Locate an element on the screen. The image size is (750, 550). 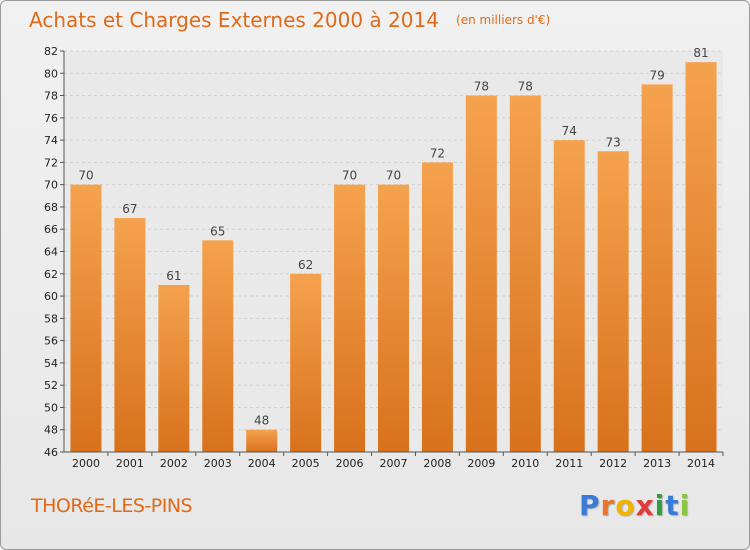
y-tick-label: 70 is located at coordinates (51, 185).